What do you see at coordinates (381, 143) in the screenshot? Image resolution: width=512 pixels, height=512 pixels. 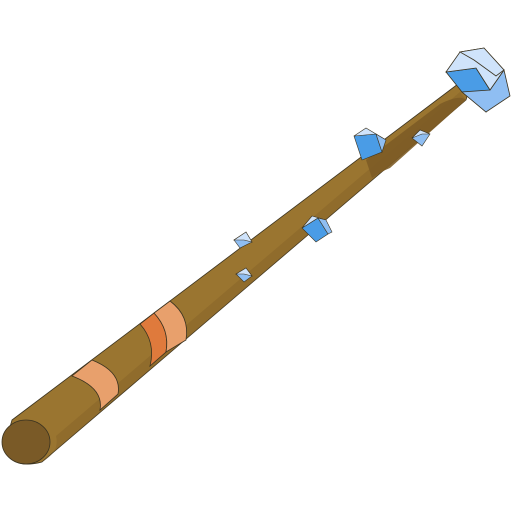 I see `crystal-upper-large-mid` at bounding box center [381, 143].